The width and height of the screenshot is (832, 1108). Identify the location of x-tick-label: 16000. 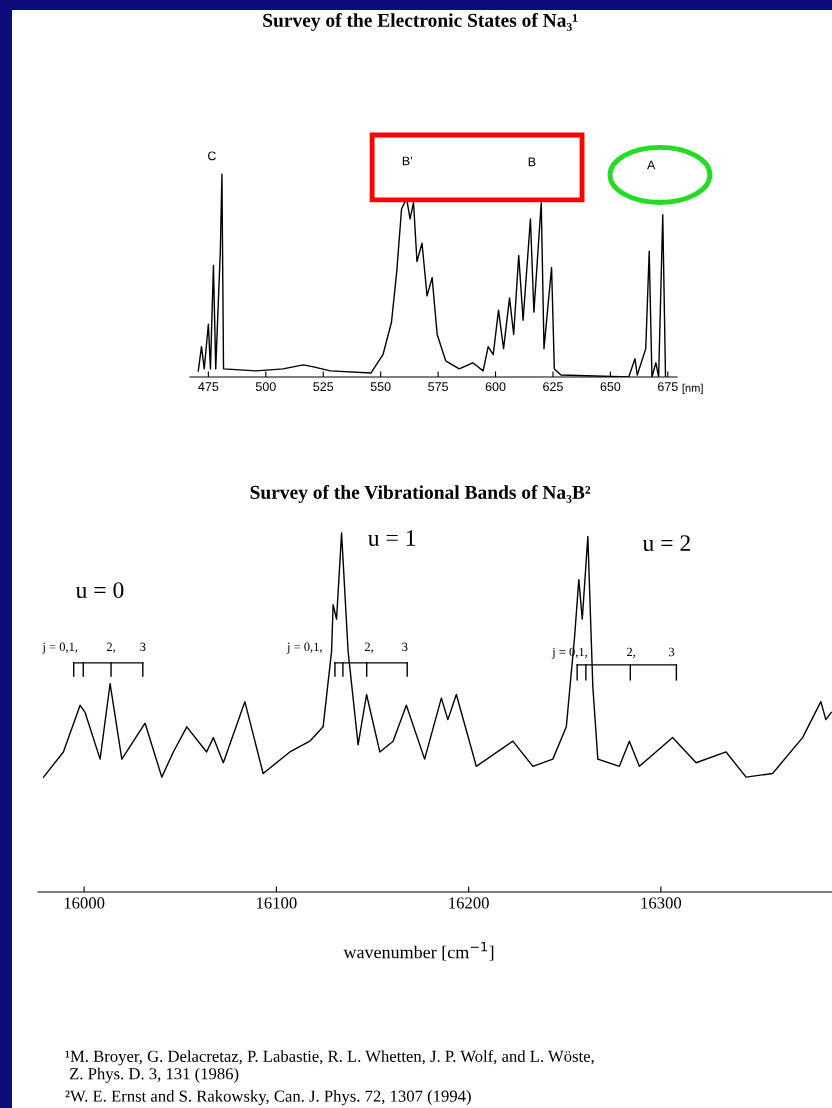
(84, 903).